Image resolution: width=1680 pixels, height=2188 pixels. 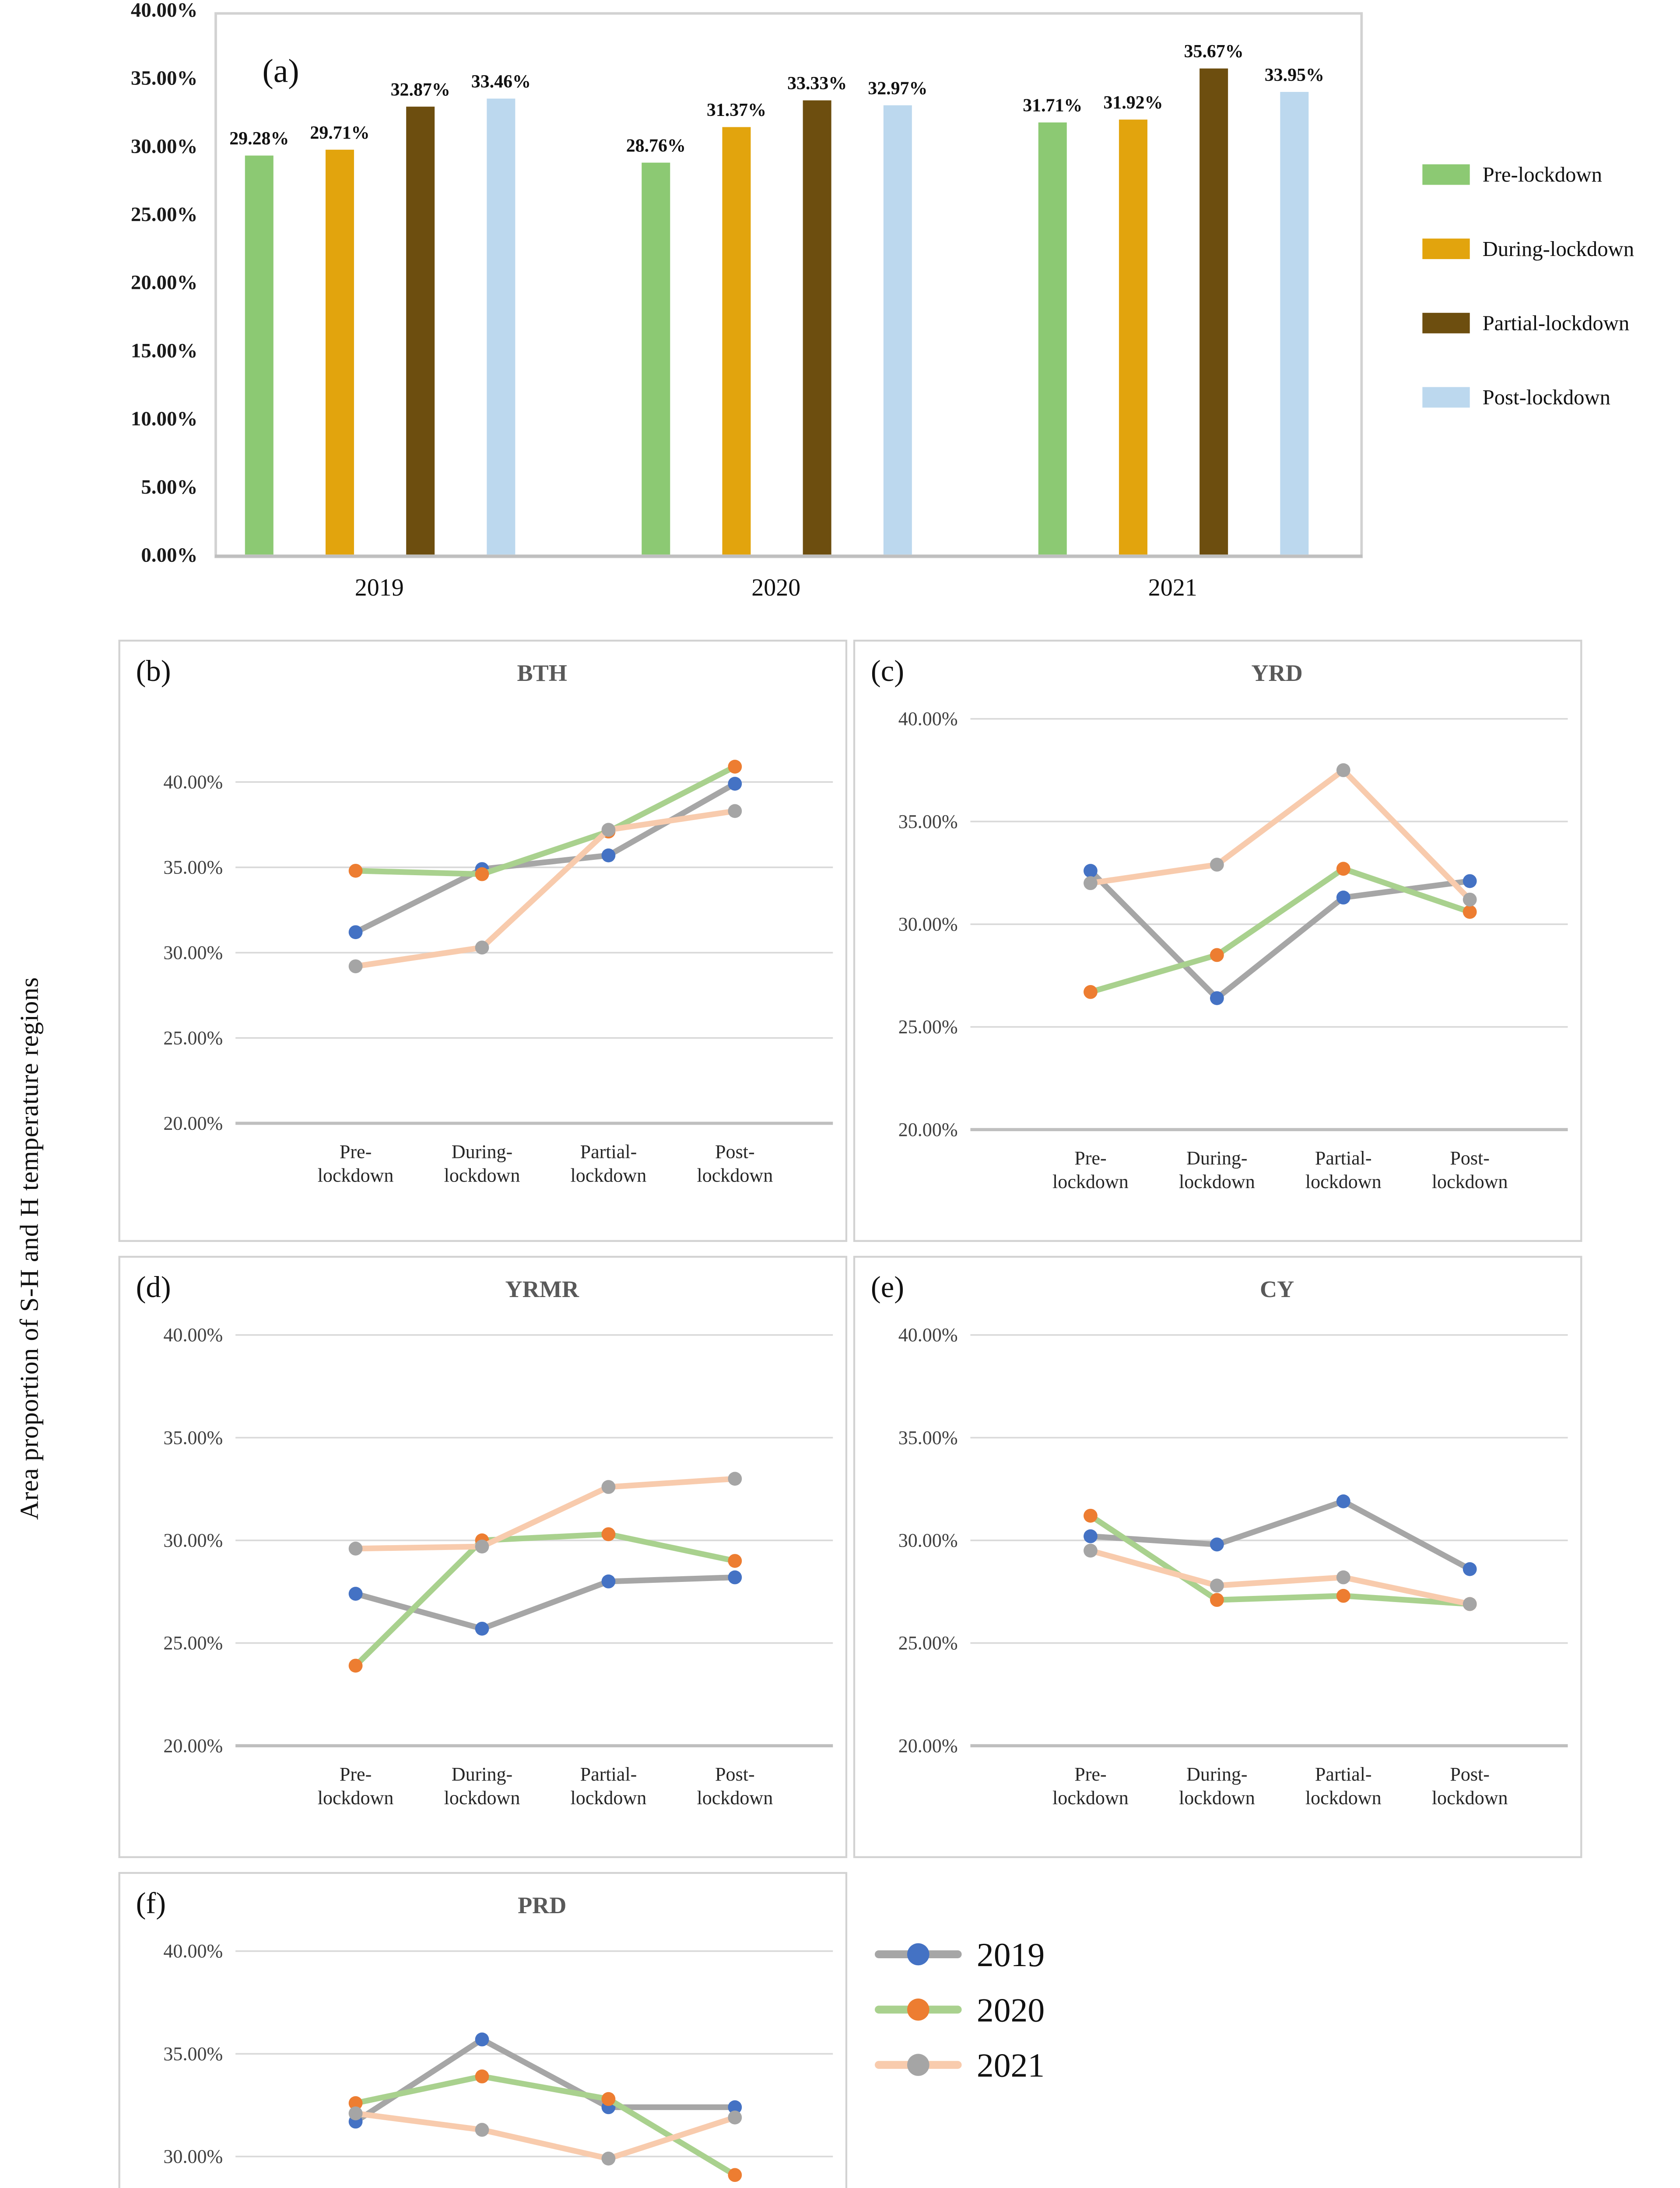 What do you see at coordinates (1546, 397) in the screenshot?
I see `legend-label: Post-lockdown` at bounding box center [1546, 397].